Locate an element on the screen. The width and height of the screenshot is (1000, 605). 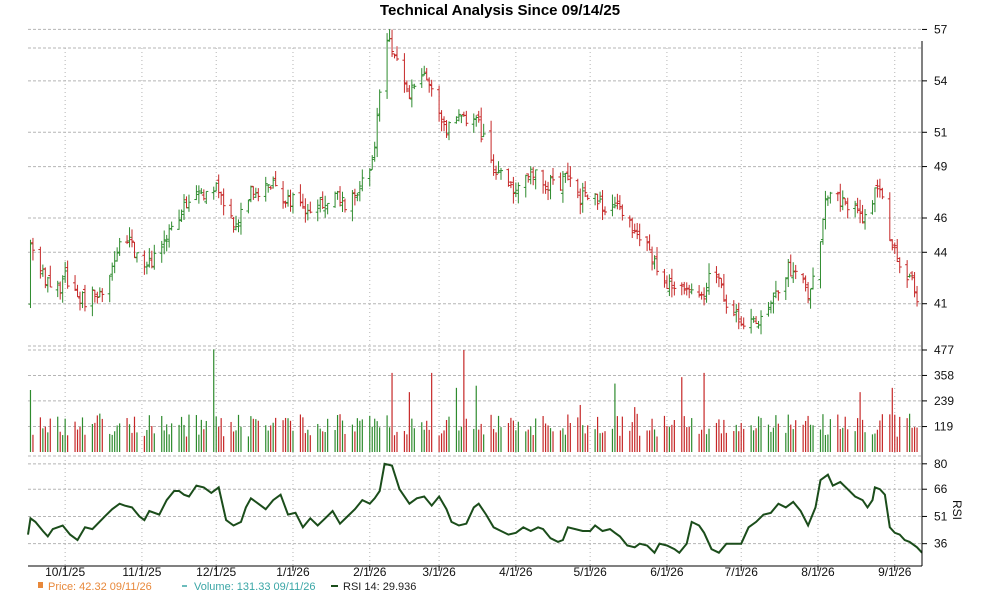
rsi-tick-label: 66 is located at coordinates (941, 489).